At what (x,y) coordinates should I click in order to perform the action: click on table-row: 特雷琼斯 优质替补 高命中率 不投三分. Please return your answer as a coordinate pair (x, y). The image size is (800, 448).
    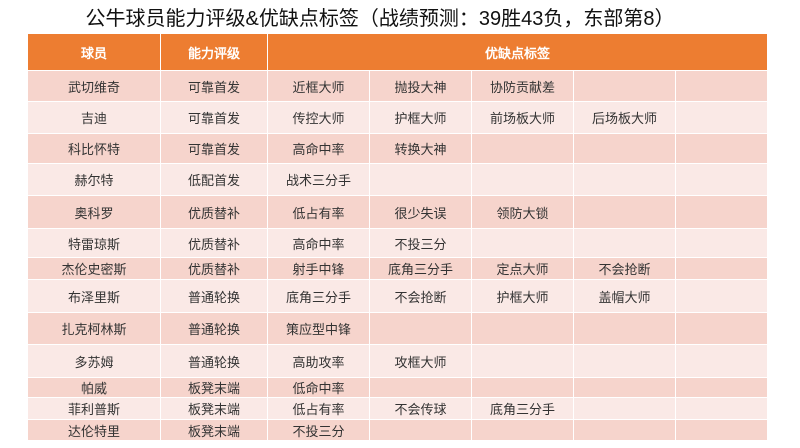
    Looking at the image, I should click on (397, 243).